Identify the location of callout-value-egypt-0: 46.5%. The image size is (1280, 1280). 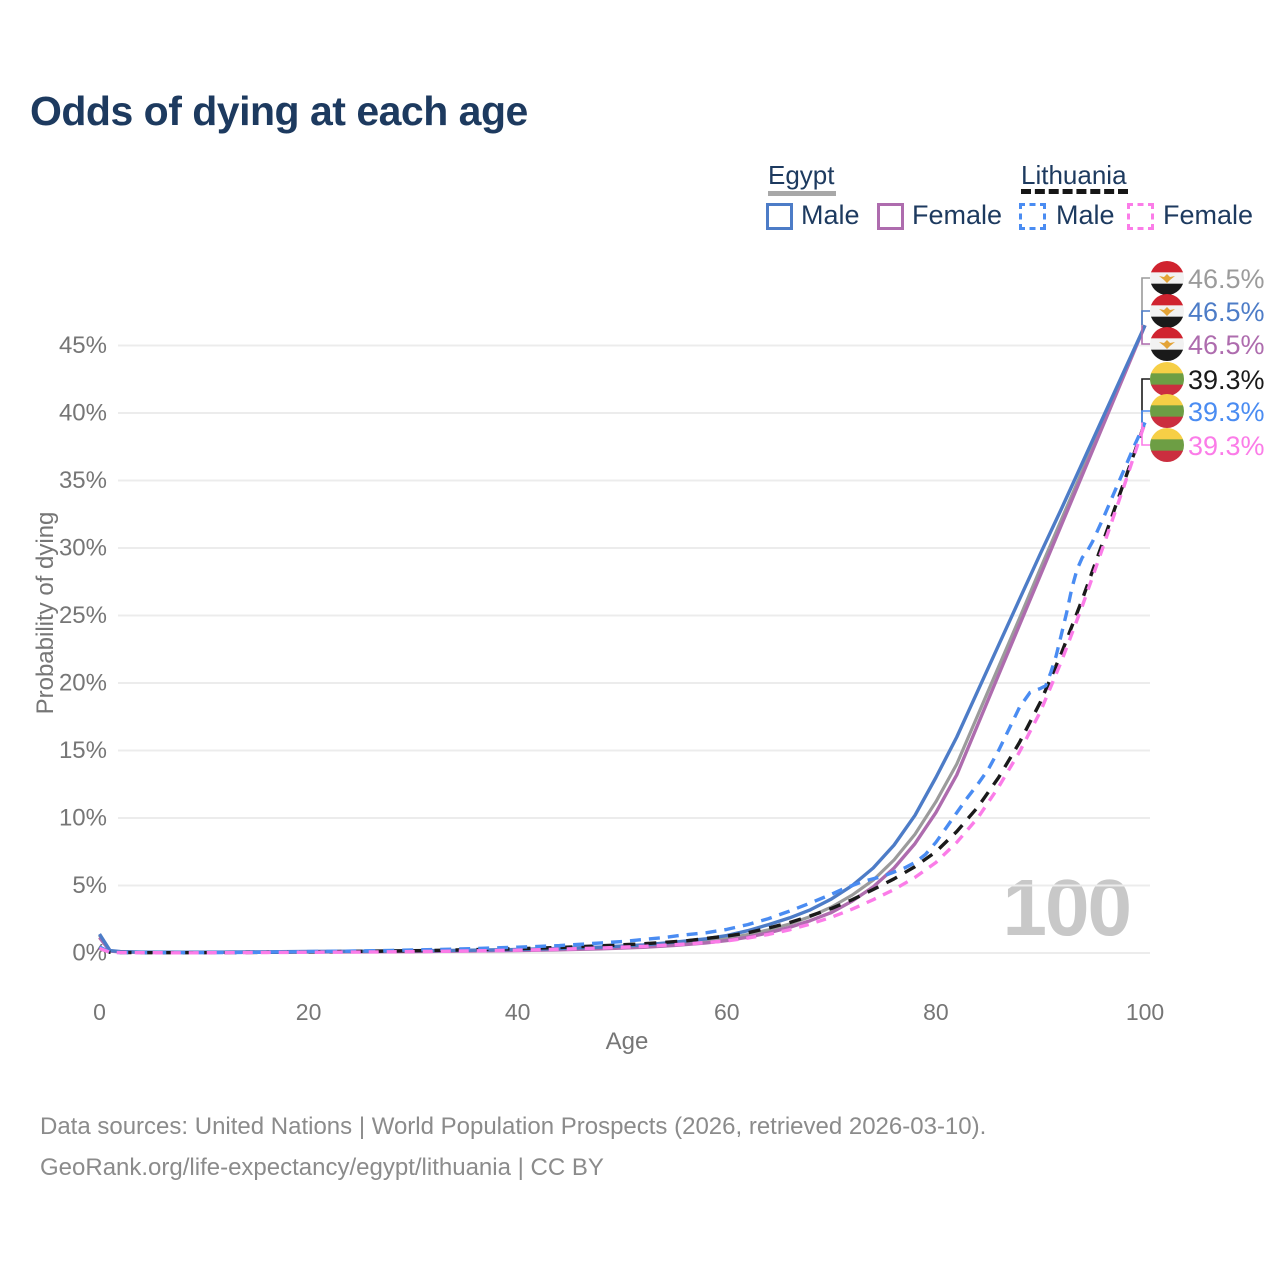
(1226, 279).